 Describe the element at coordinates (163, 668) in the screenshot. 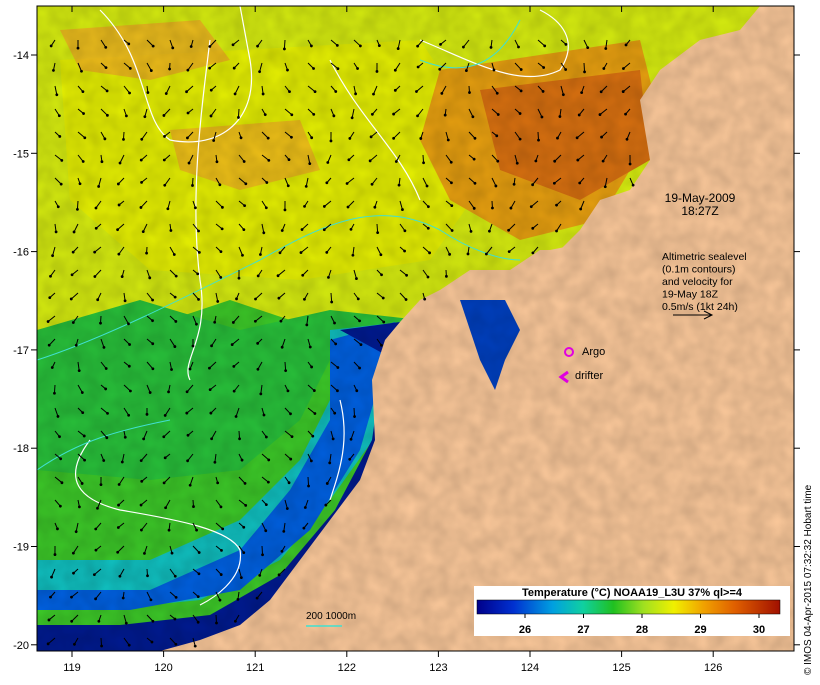

I see `lon-tick-label: 120` at that location.